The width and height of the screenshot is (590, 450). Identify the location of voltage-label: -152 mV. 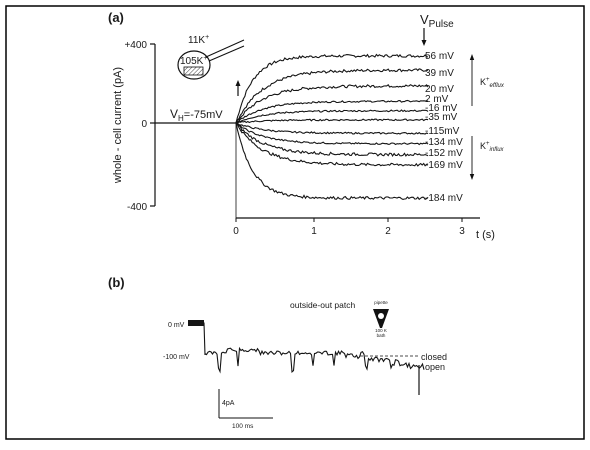
(444, 153).